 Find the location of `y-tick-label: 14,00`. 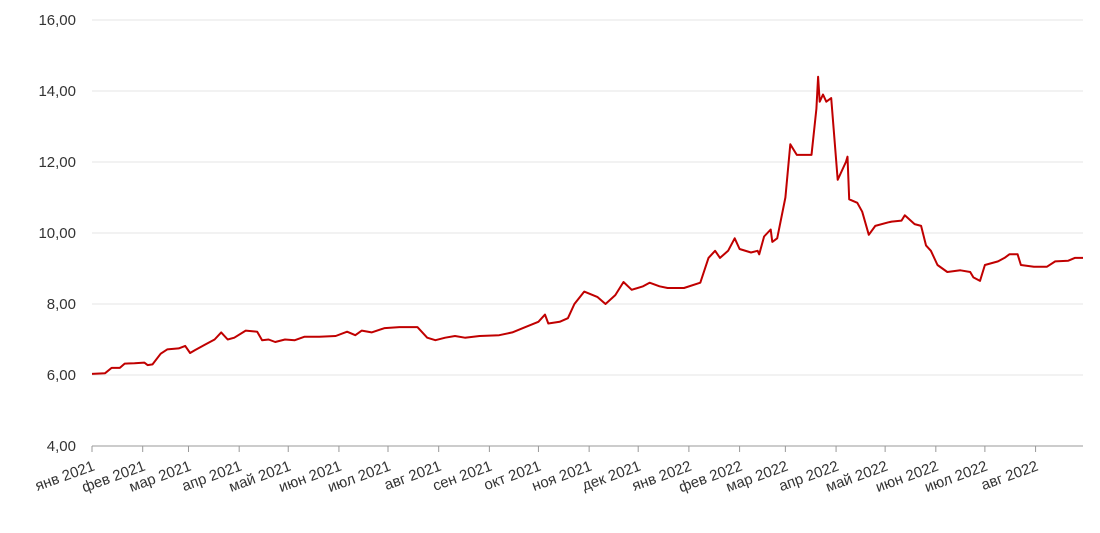

y-tick-label: 14,00 is located at coordinates (57, 91).